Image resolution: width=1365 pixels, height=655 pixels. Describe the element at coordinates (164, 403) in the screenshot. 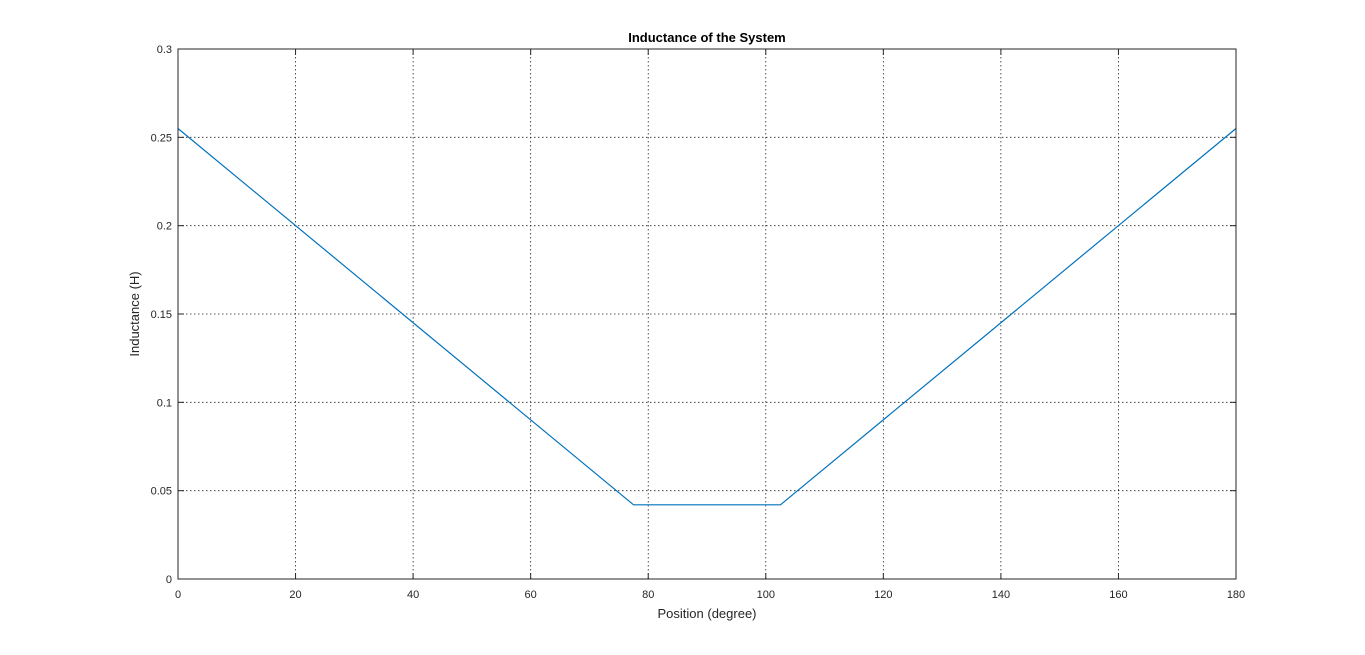

I see `y-tick-label: 0.1` at that location.